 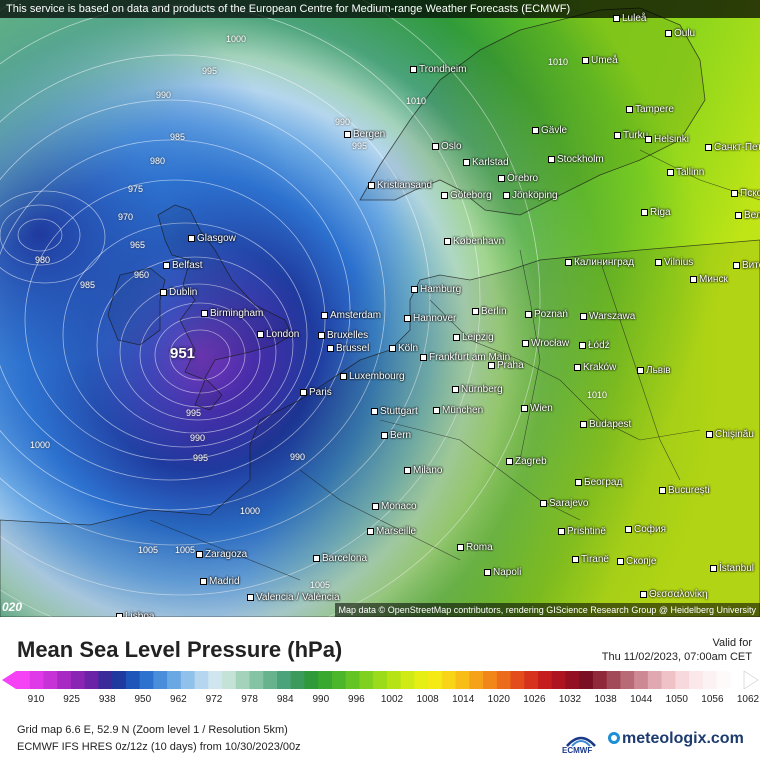 I want to click on city-label: Tiranë, so click(x=590, y=560).